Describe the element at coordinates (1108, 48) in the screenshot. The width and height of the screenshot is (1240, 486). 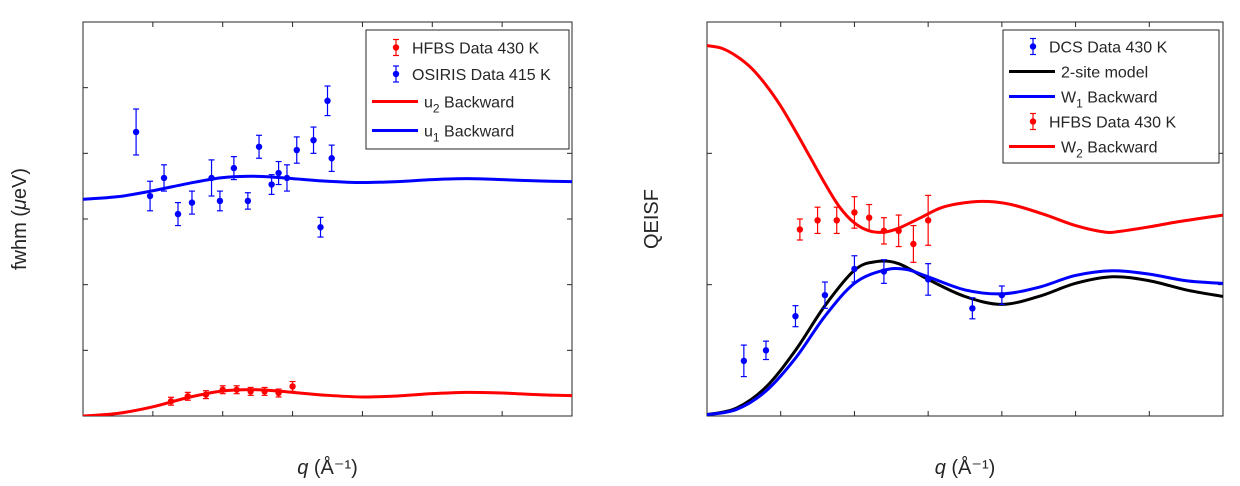
I see `legend-label-dcs-data-430-k: DCS Data 430 K` at that location.